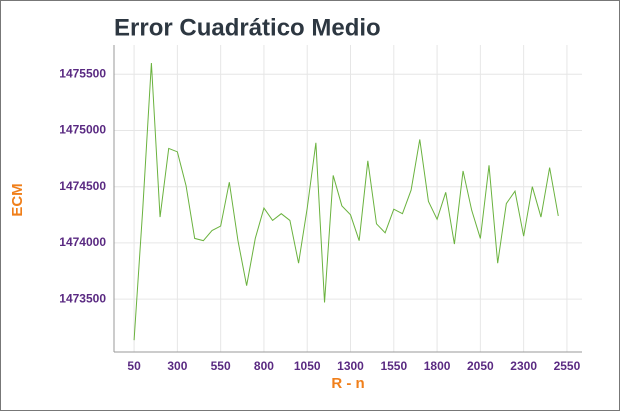  What do you see at coordinates (82, 130) in the screenshot?
I see `y-tick-label: 1475000` at bounding box center [82, 130].